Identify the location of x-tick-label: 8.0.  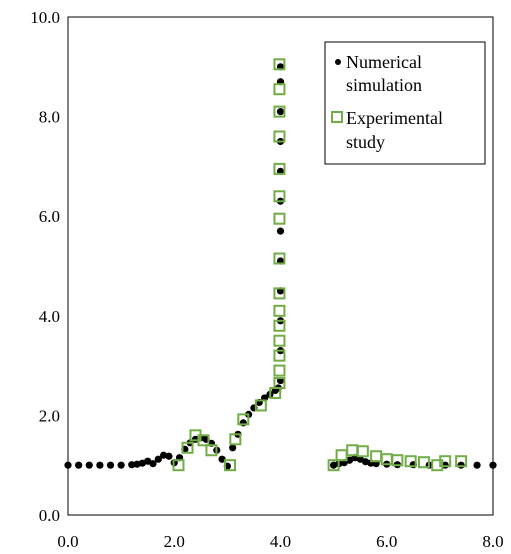
(492, 541).